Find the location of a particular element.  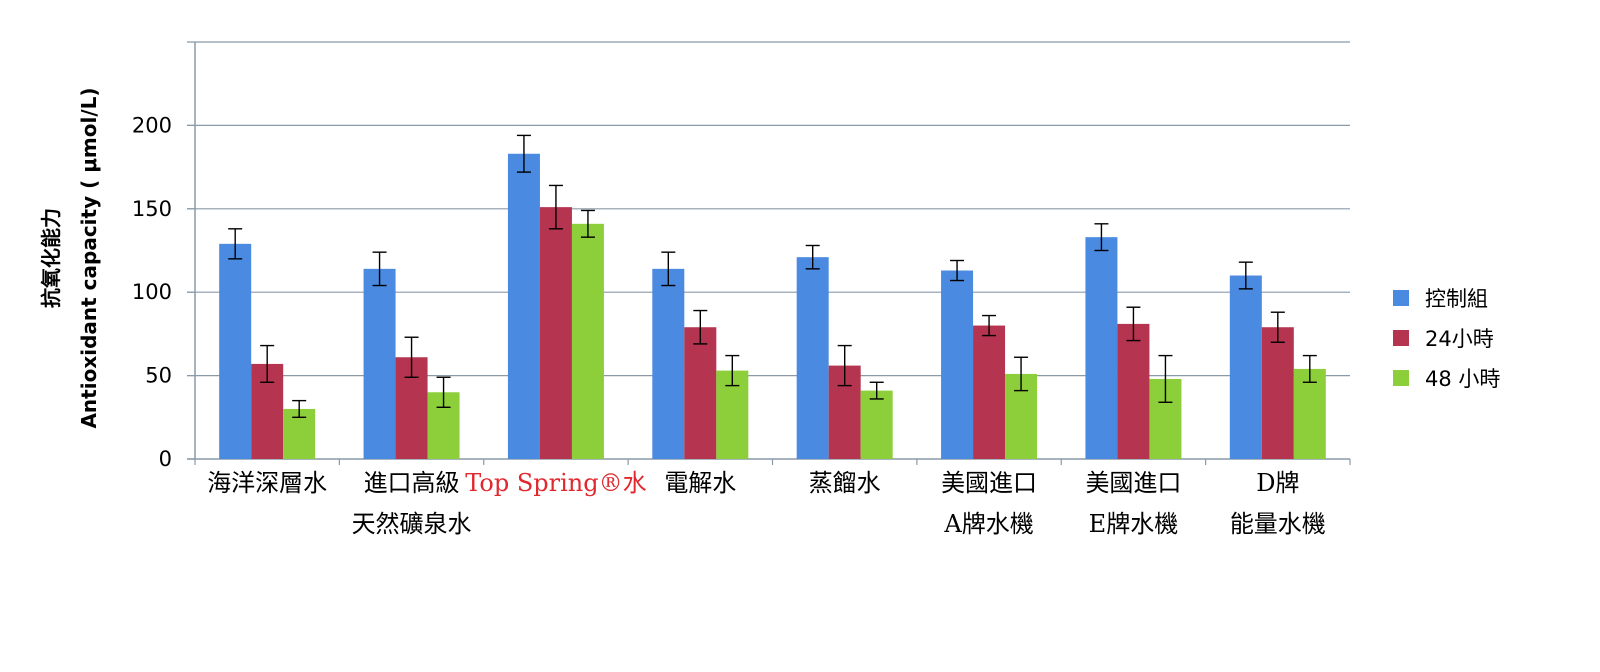

x-category-label: D牌 is located at coordinates (1277, 483).